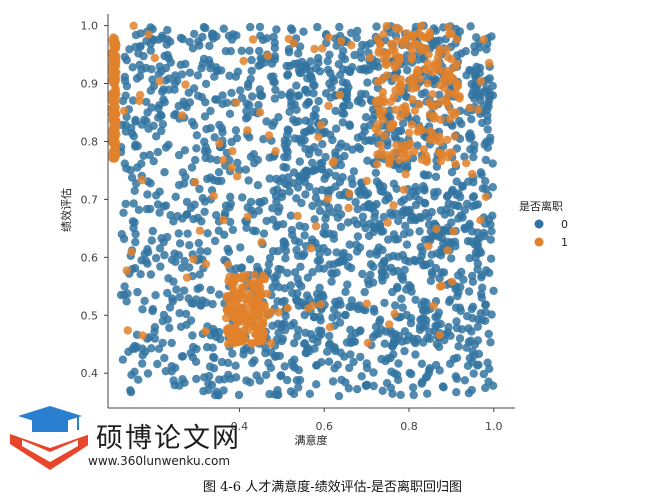 The image size is (665, 498). What do you see at coordinates (541, 206) in the screenshot?
I see `legend-title: 是否离职` at bounding box center [541, 206].